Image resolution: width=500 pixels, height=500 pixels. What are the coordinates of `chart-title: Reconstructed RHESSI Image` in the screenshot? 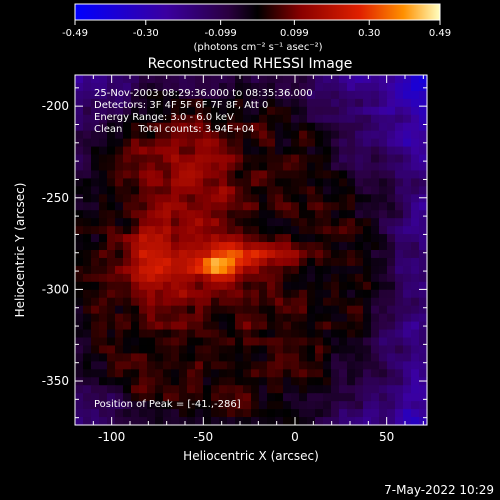 It's located at (250, 64).